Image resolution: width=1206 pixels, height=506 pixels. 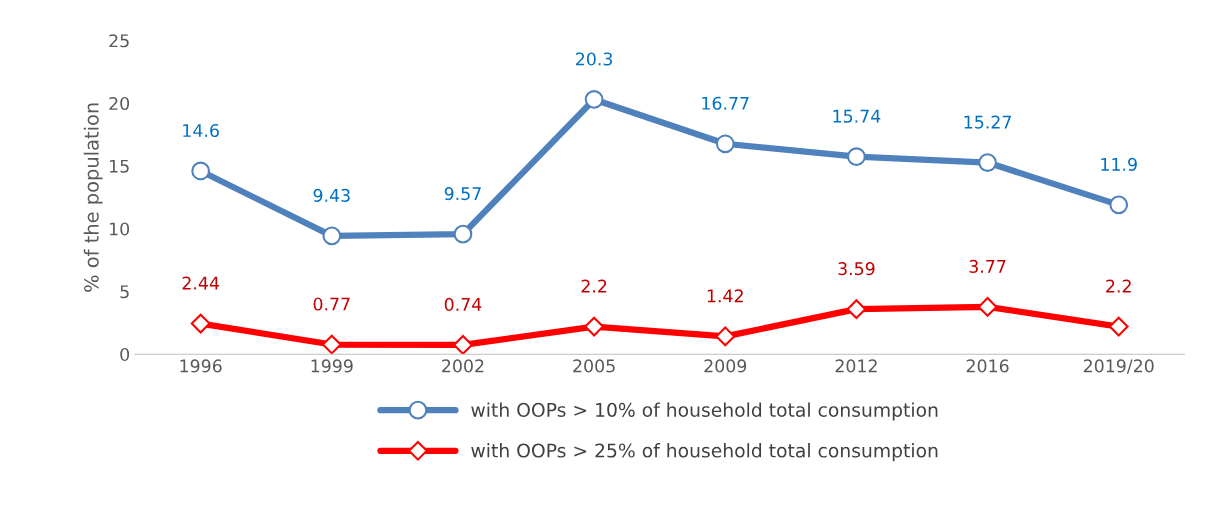 What do you see at coordinates (119, 41) in the screenshot?
I see `y-tick-label: 25` at bounding box center [119, 41].